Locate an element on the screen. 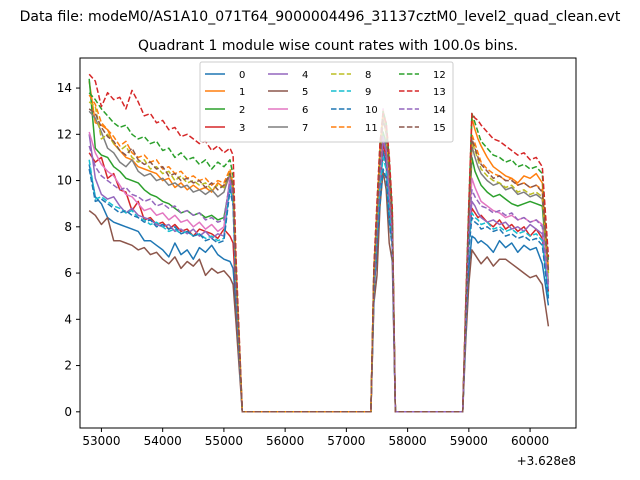 The width and height of the screenshot is (640, 480). legend-label-13: 13 is located at coordinates (439, 92).